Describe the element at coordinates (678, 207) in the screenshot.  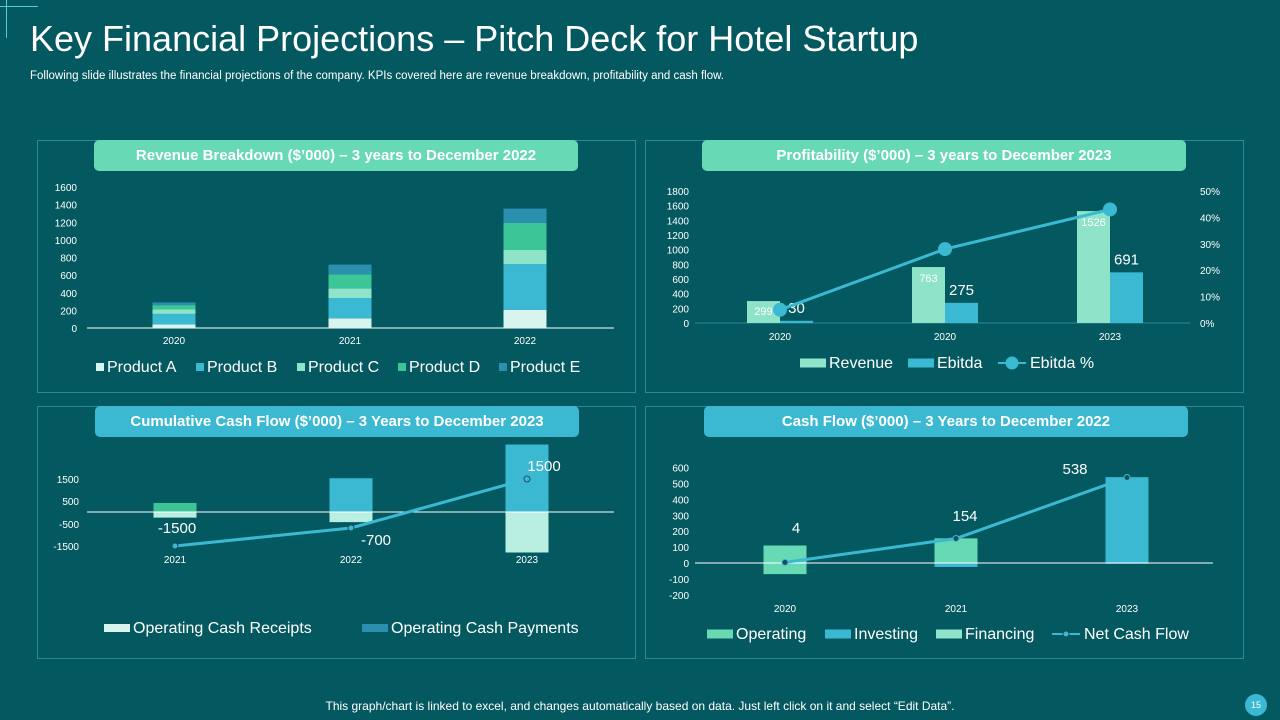
I see `pf-ytick: 1600` at that location.